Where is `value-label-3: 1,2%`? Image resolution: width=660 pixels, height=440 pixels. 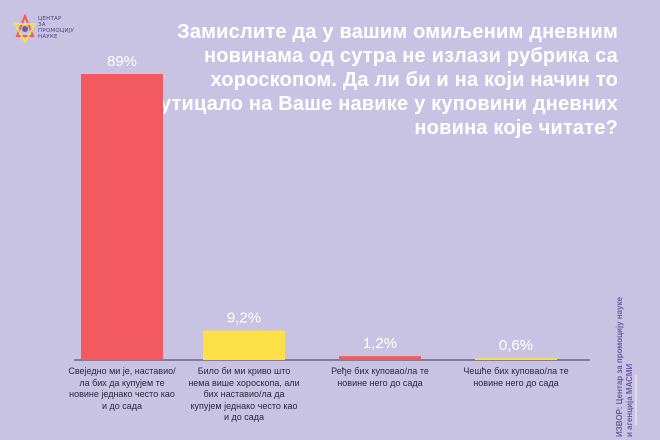 value-label-3: 1,2% is located at coordinates (380, 343).